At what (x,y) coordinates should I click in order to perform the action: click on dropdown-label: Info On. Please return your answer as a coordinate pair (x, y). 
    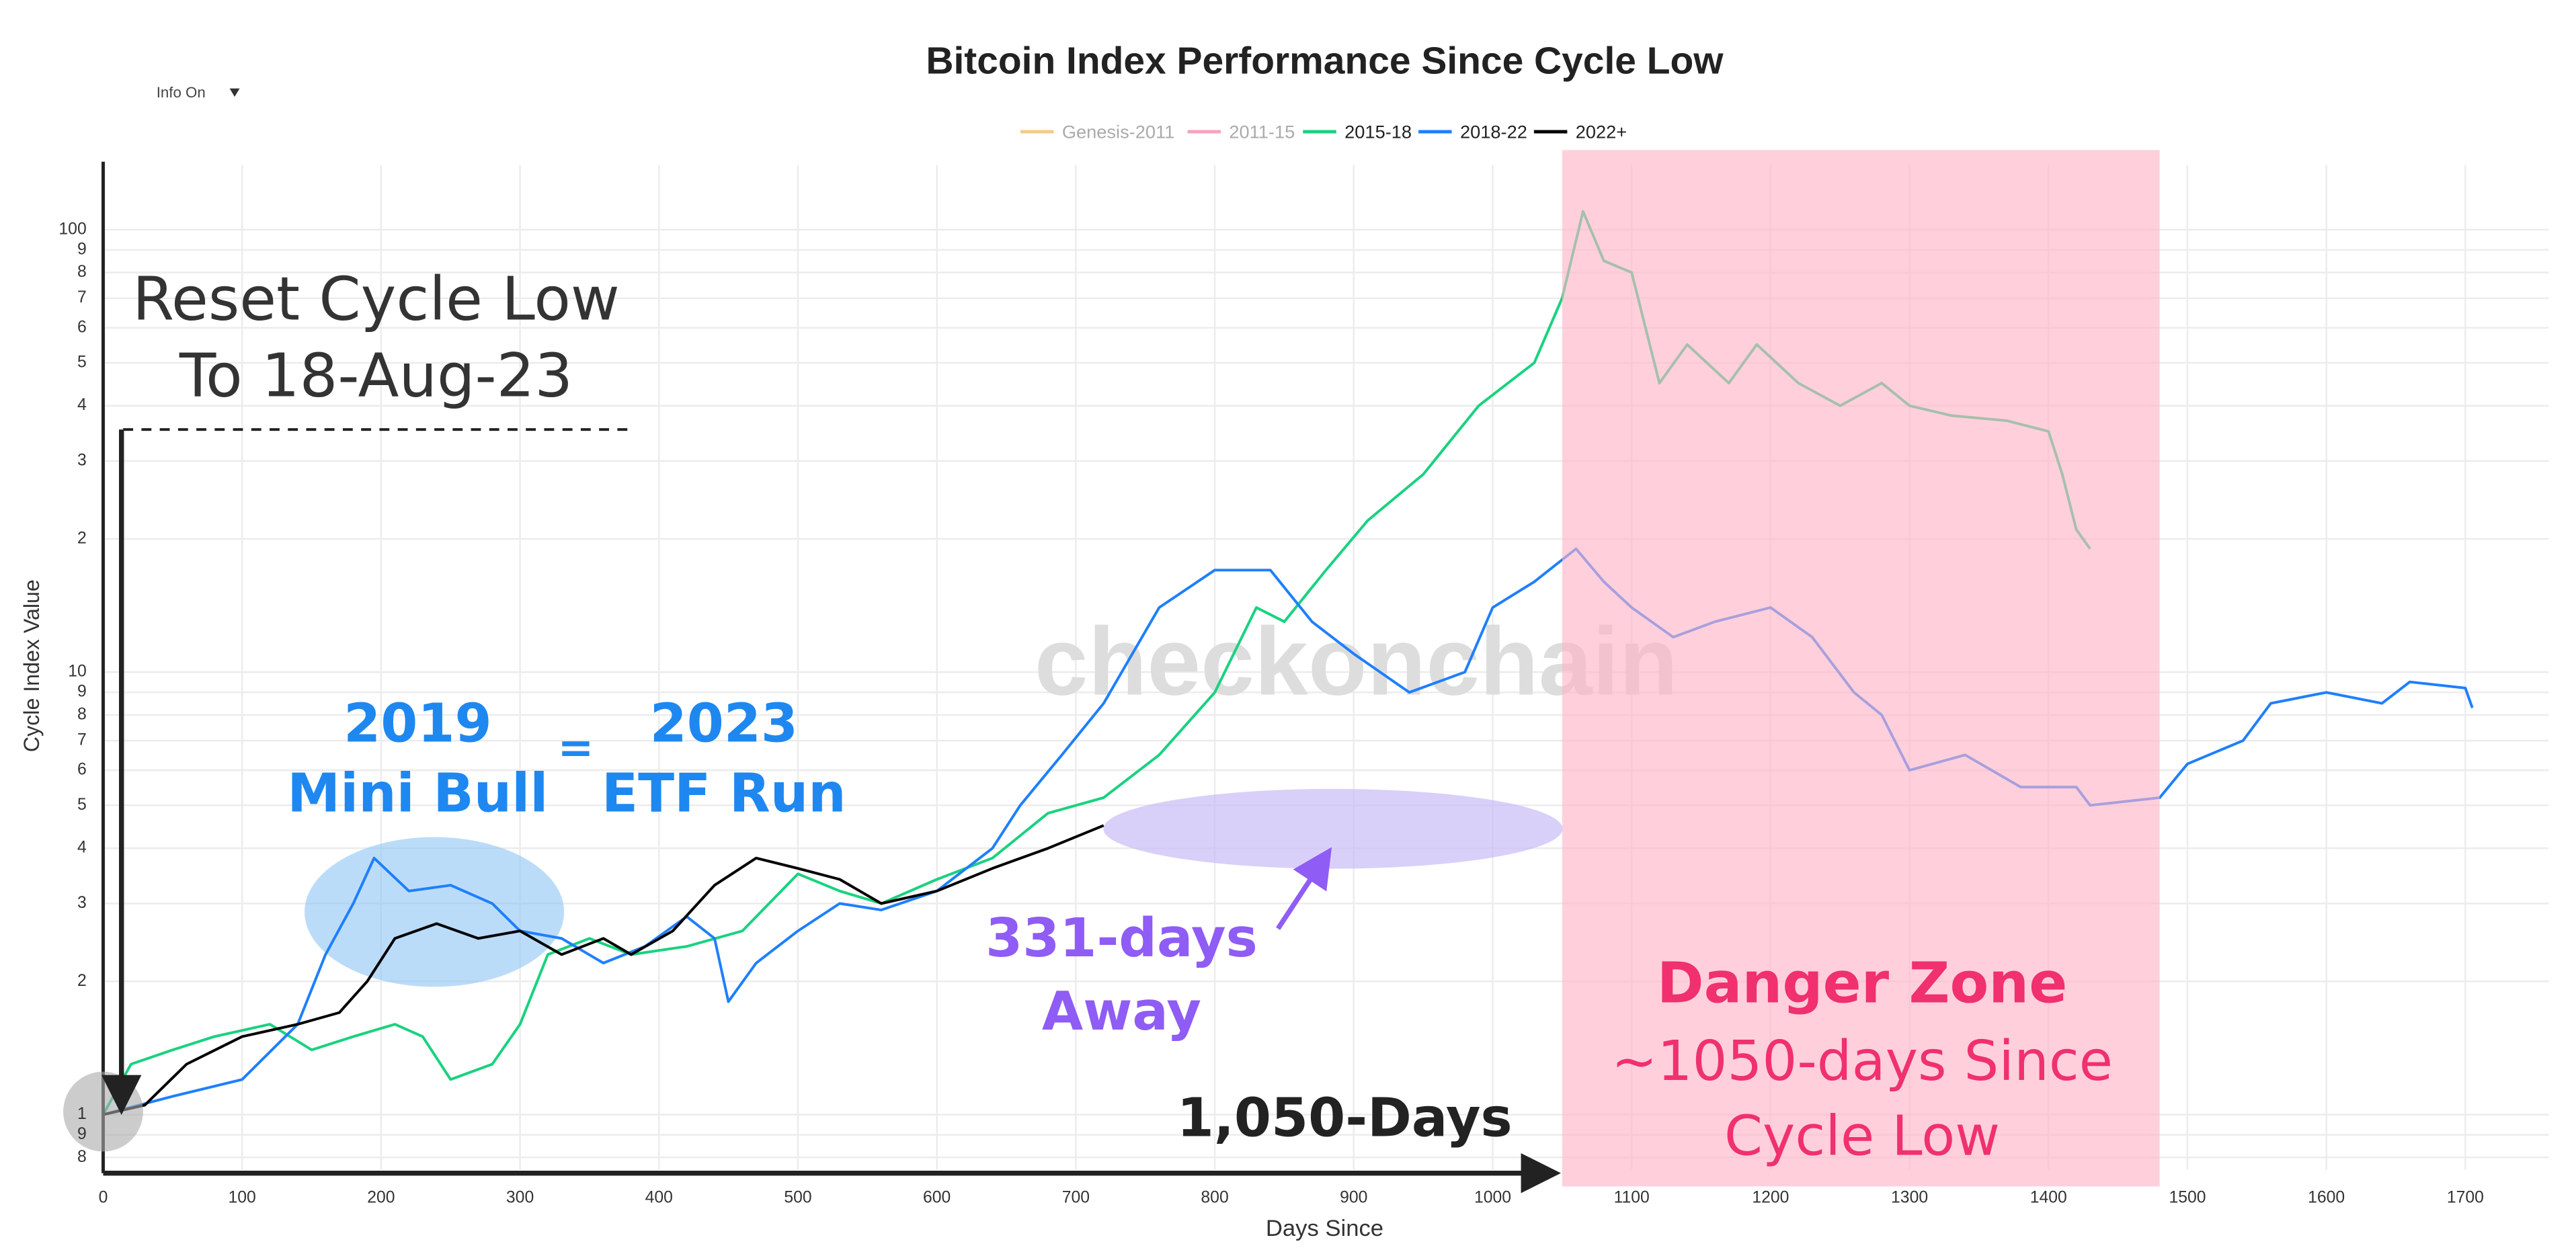
    Looking at the image, I should click on (181, 92).